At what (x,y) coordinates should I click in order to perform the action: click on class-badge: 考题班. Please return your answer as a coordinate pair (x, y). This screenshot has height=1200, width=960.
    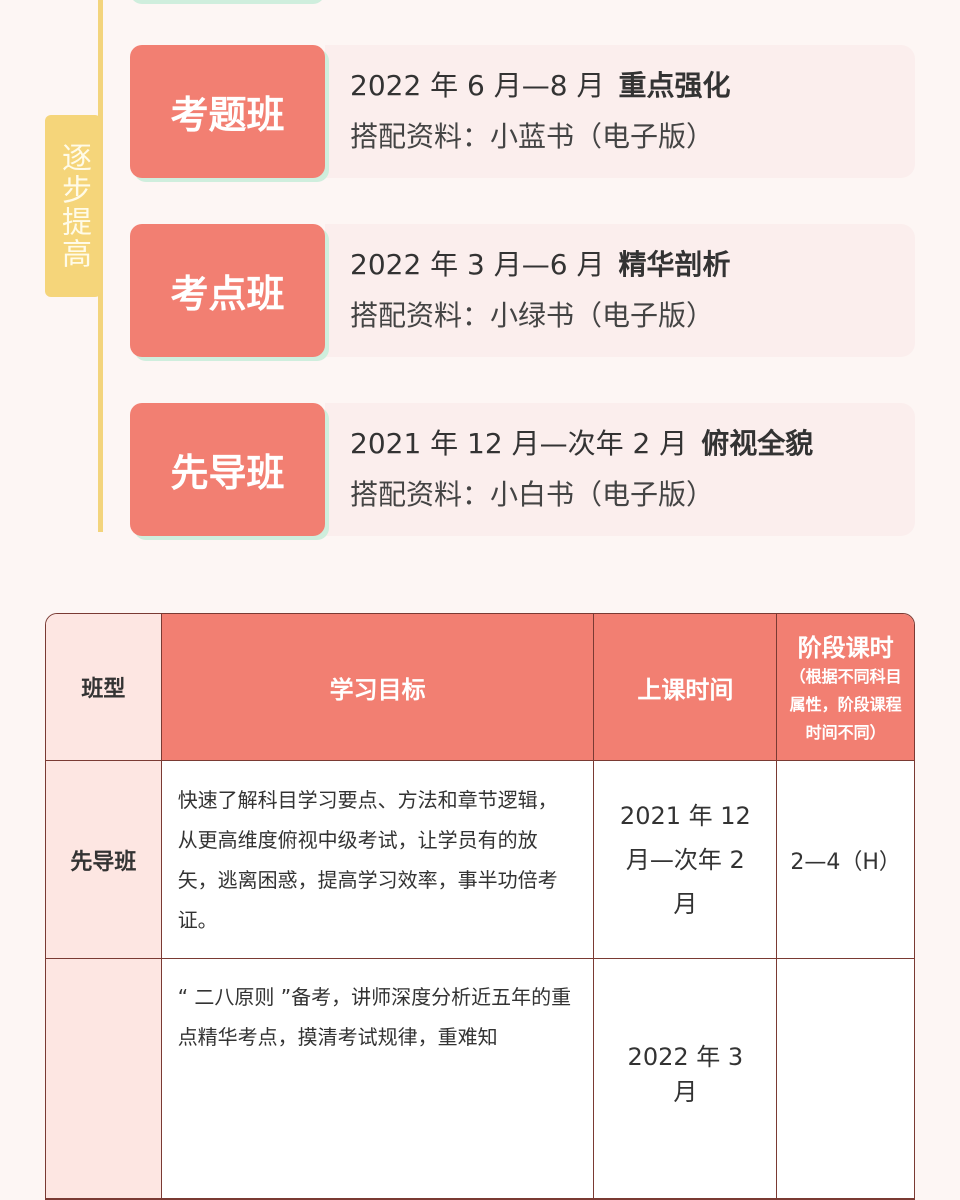
    Looking at the image, I should click on (227, 111).